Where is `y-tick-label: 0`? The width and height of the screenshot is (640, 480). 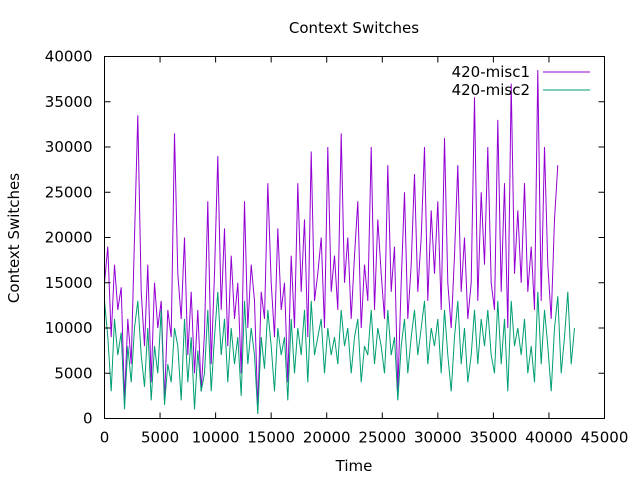 y-tick-label: 0 is located at coordinates (88, 419).